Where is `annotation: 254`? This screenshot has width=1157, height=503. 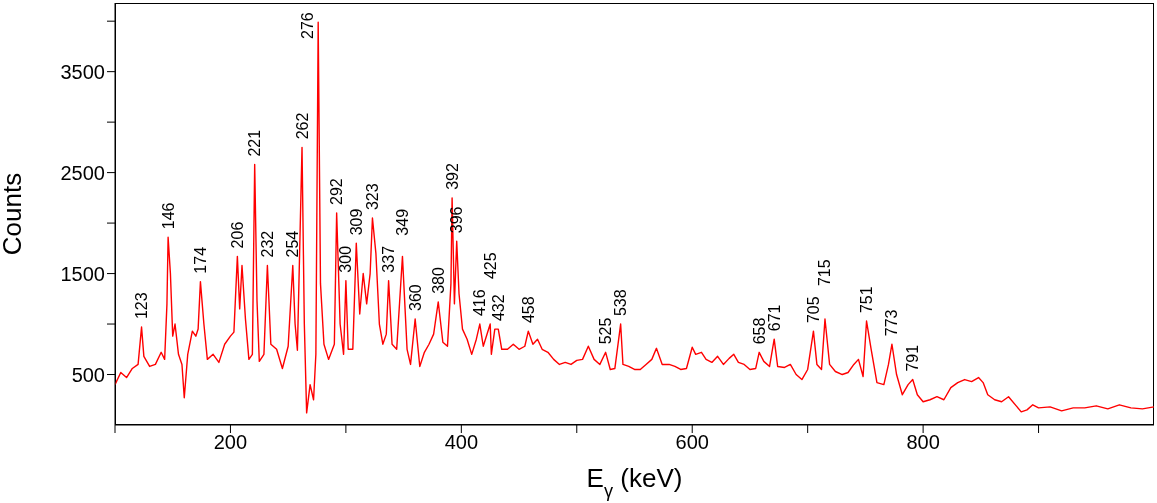 annotation: 254 is located at coordinates (293, 244).